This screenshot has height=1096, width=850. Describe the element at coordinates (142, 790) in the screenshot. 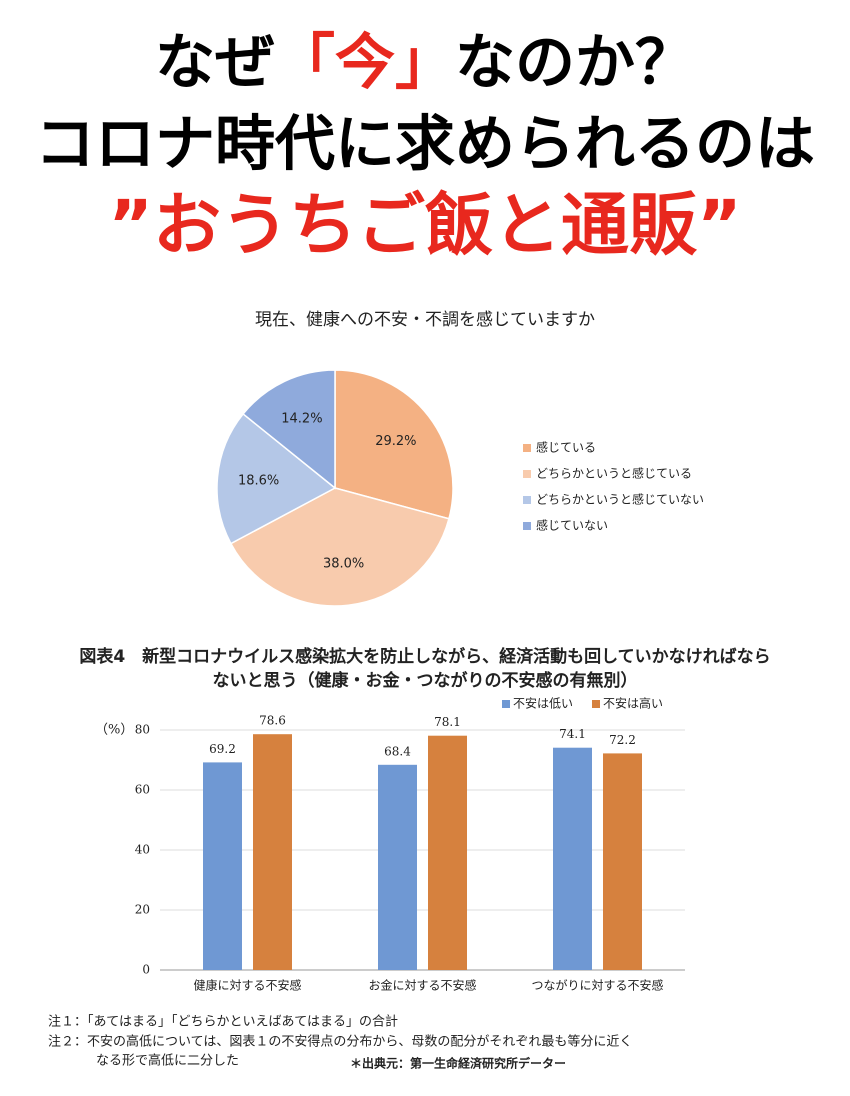

I see `y-tick-label: 60` at that location.